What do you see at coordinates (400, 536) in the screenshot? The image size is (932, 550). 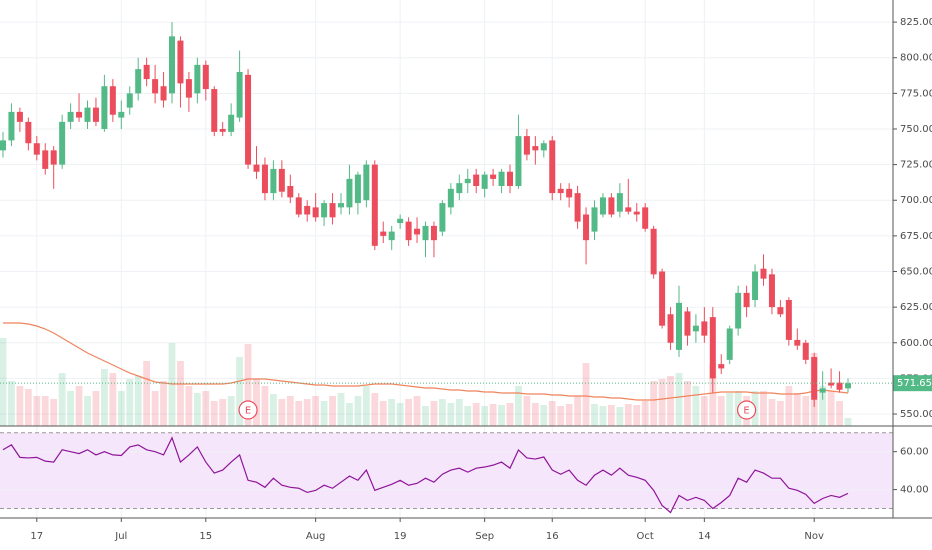 I see `x-tick-label: 19` at bounding box center [400, 536].